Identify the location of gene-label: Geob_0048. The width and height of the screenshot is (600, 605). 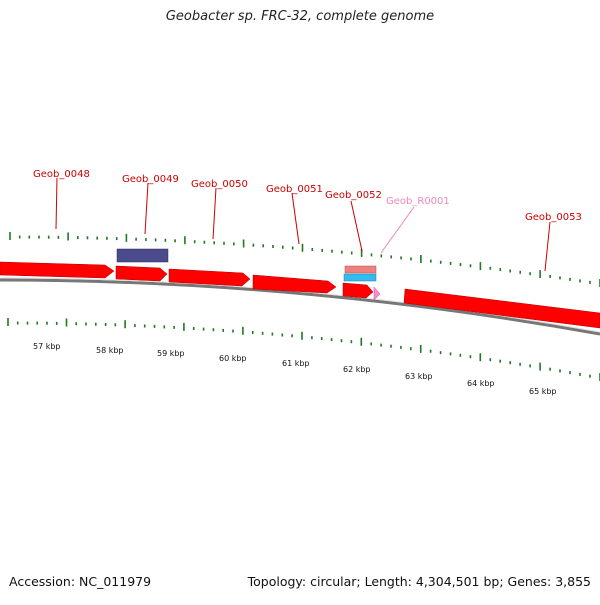
(61, 174).